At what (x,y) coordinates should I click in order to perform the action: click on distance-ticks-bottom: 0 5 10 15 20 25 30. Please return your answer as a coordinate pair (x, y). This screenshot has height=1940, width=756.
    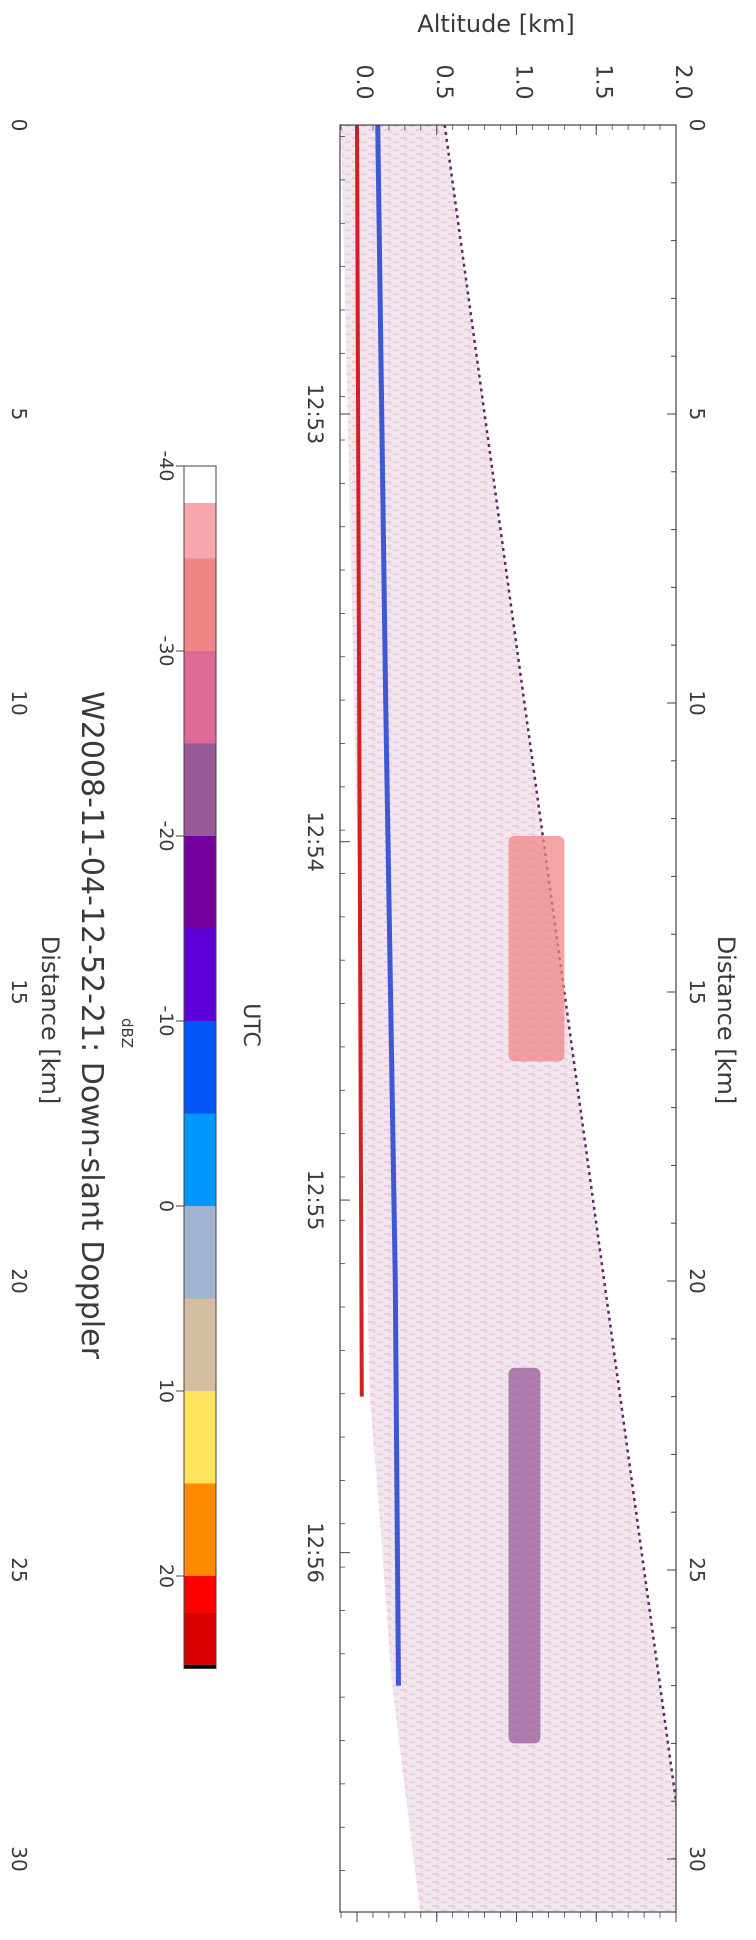
    Looking at the image, I should click on (19, 995).